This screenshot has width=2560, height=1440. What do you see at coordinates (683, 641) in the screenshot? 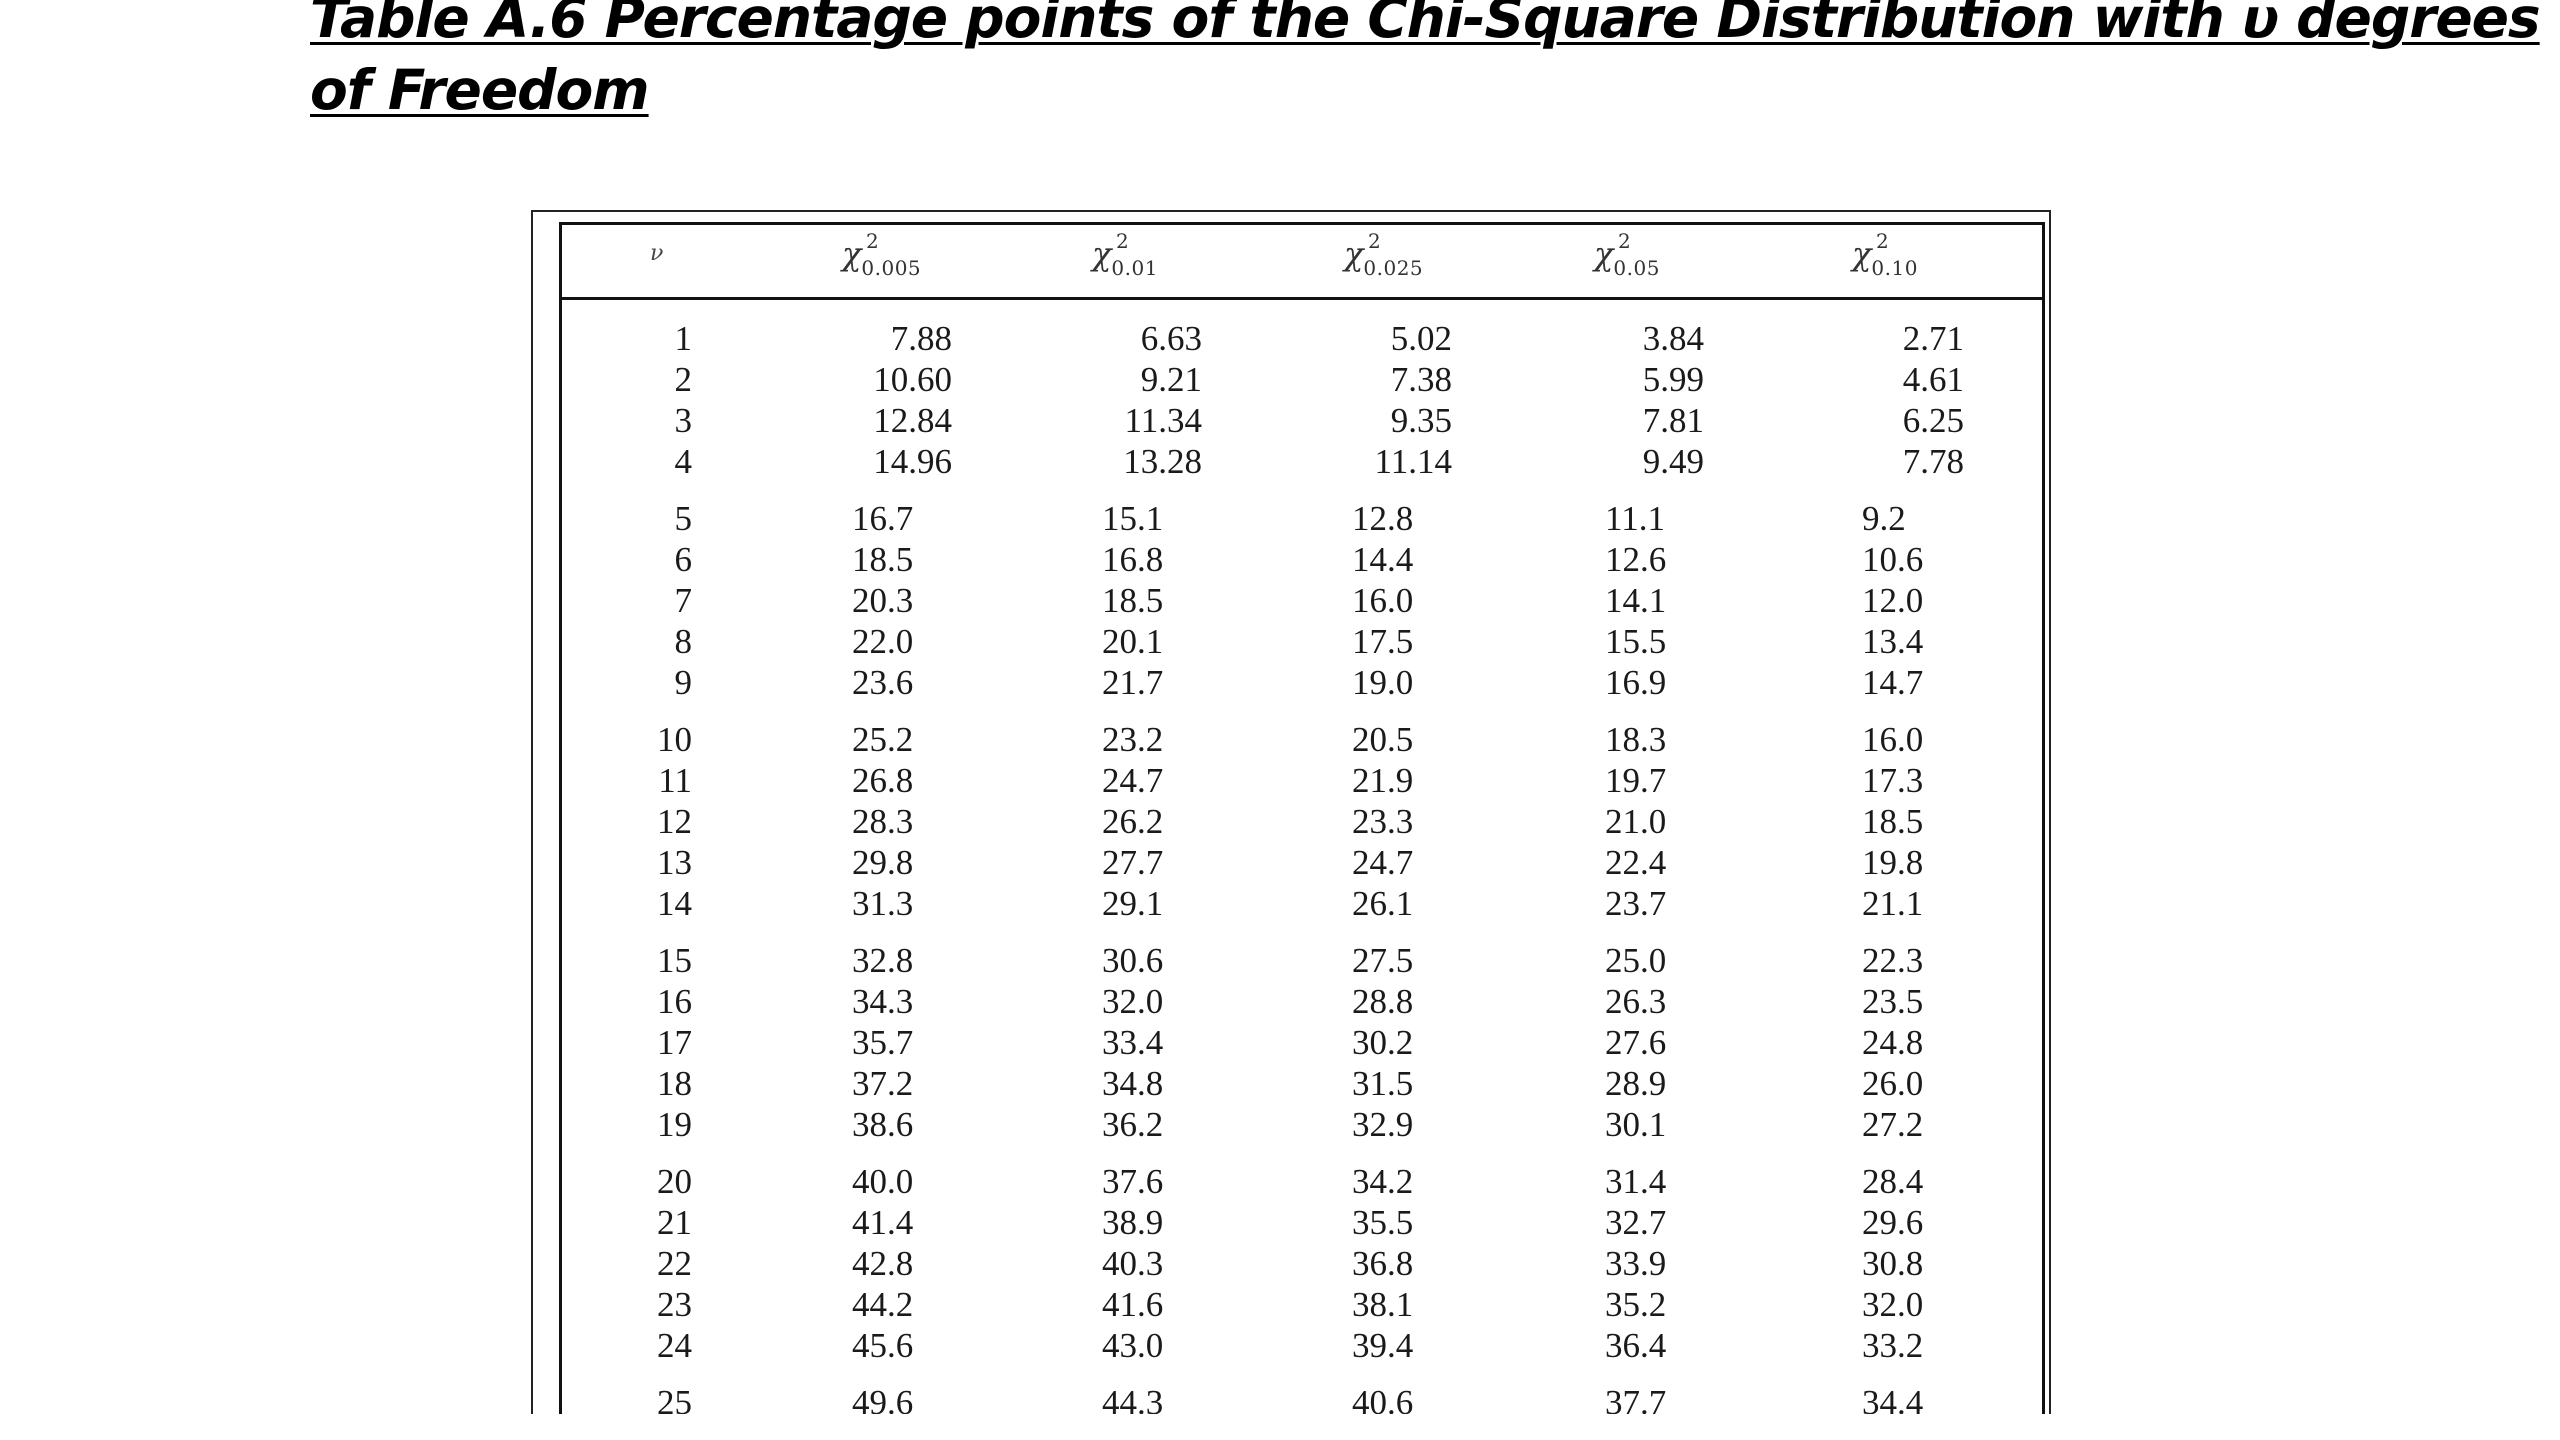
I see `cell-degrees-of-freedom: 8` at bounding box center [683, 641].